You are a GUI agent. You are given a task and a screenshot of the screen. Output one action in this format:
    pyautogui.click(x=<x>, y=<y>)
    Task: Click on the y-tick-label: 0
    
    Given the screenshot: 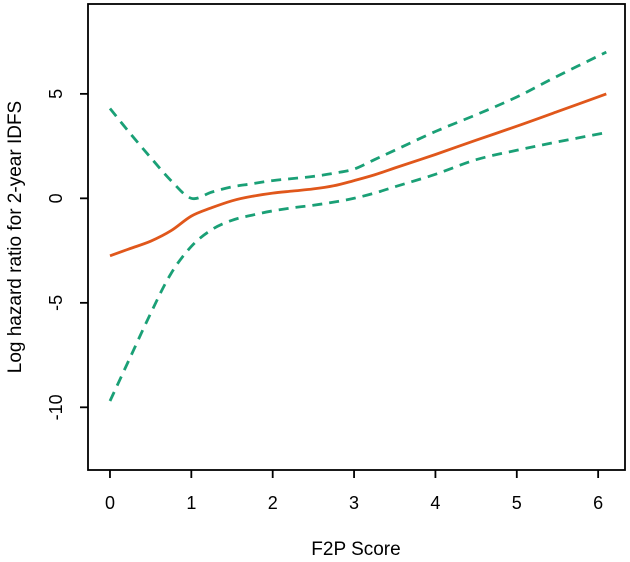 What is the action you would take?
    pyautogui.click(x=56, y=198)
    